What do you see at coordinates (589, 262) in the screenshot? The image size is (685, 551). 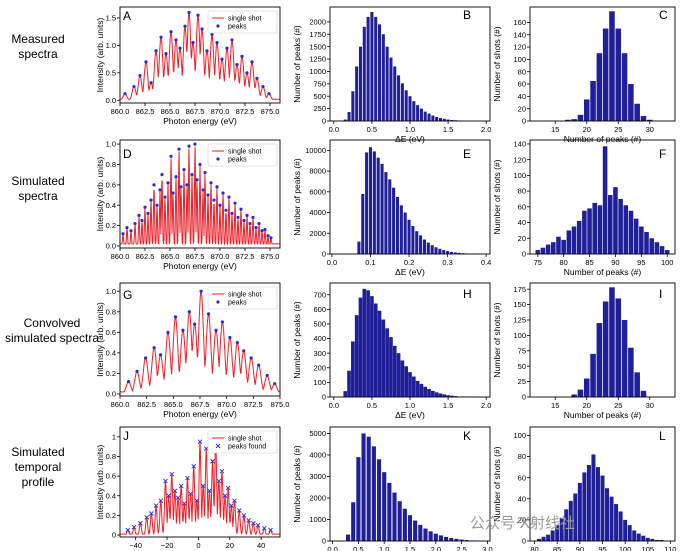 I see `x-tick-label: 85` at bounding box center [589, 262].